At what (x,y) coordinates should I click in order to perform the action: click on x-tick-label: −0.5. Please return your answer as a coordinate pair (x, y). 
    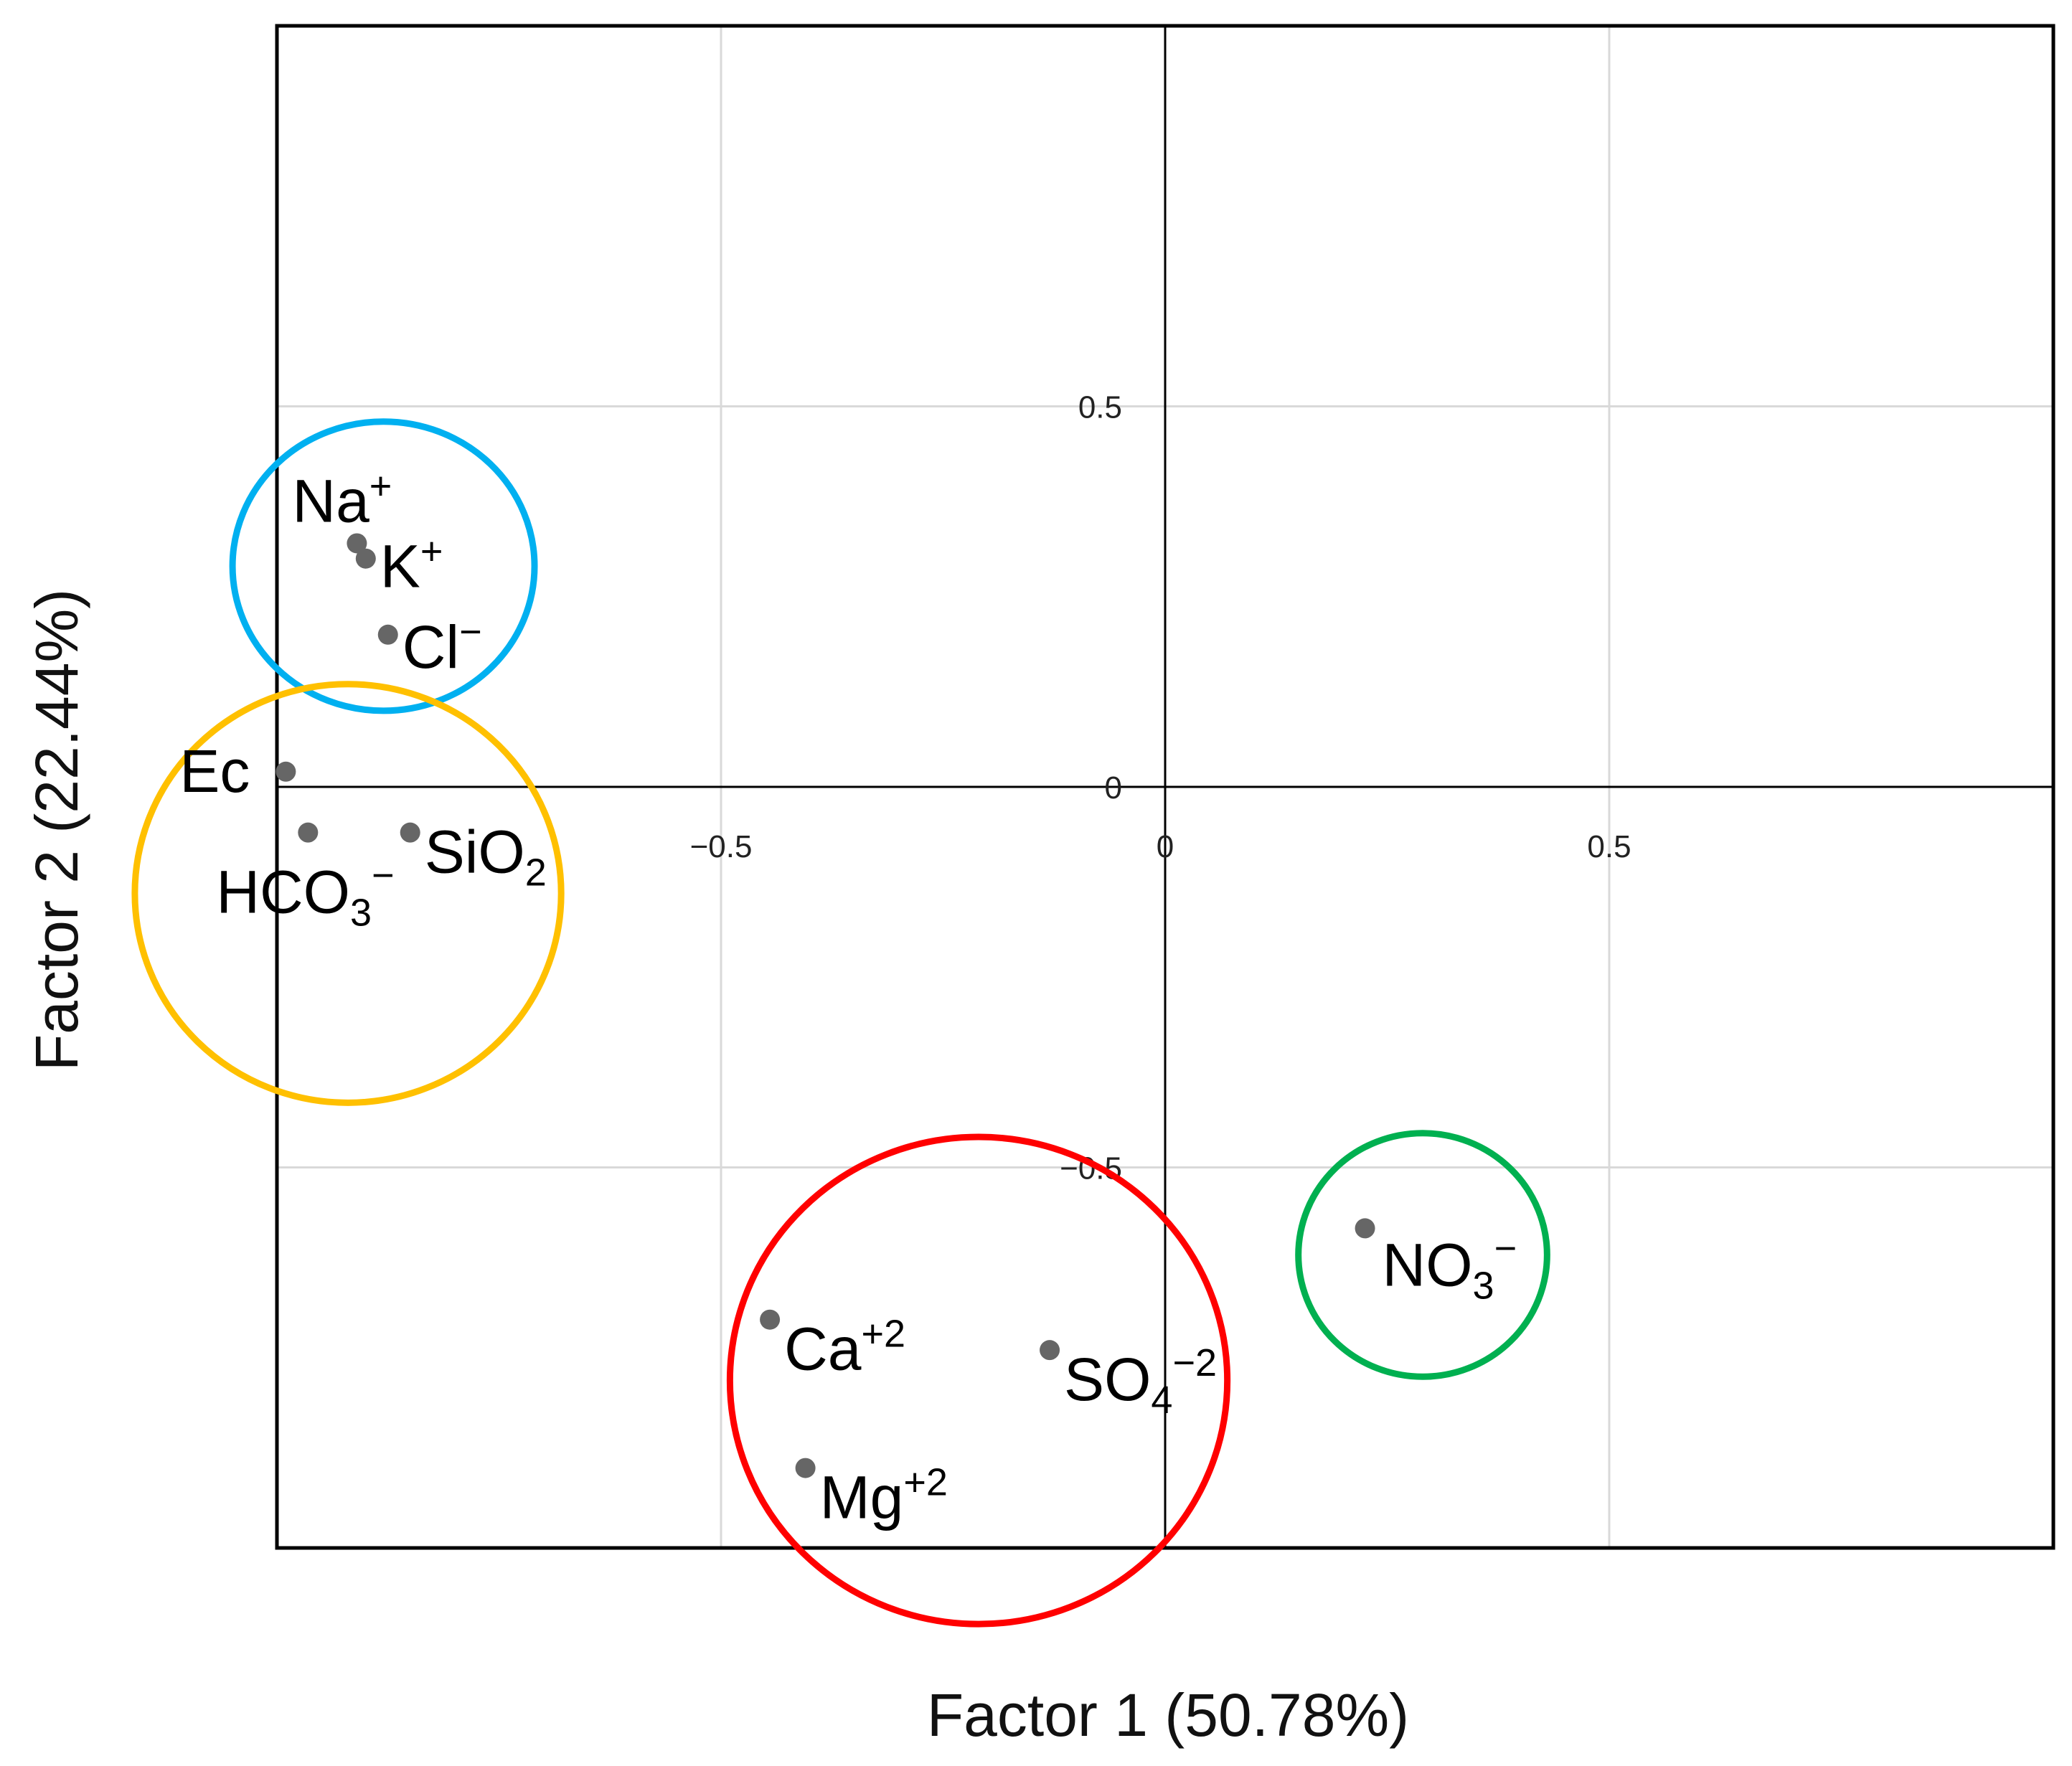
    Looking at the image, I should click on (722, 846).